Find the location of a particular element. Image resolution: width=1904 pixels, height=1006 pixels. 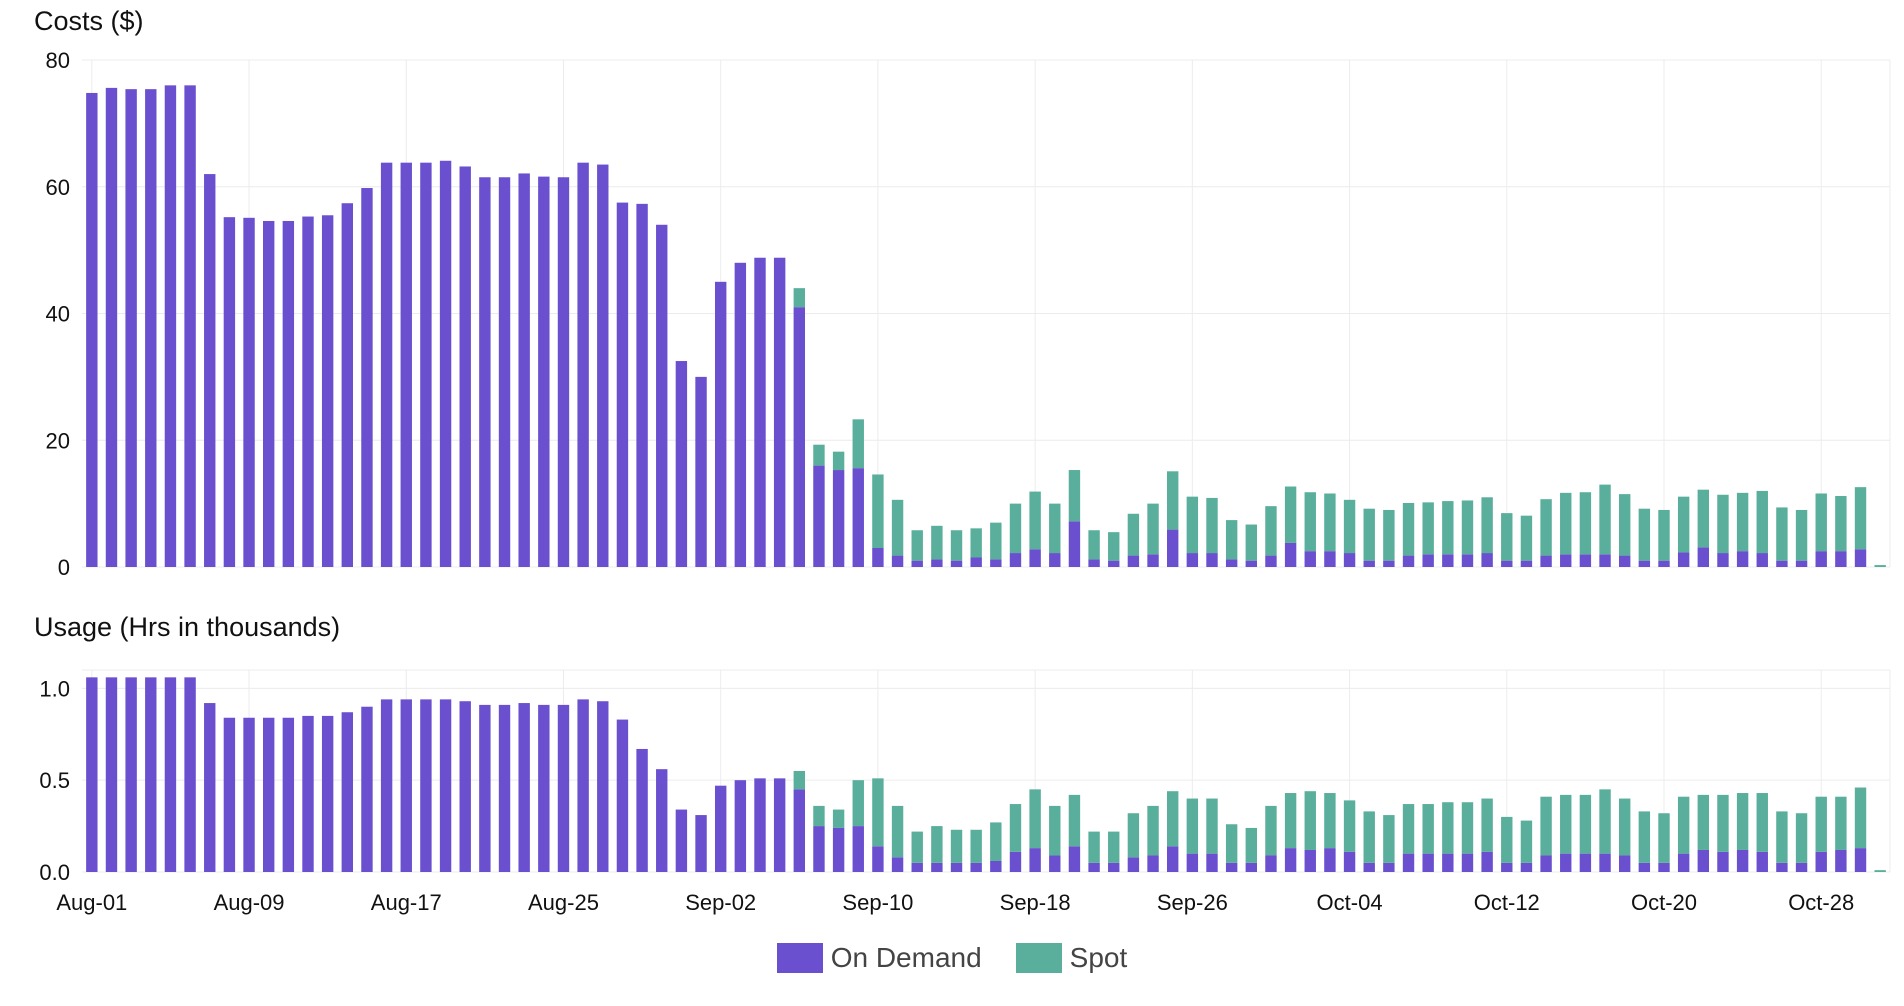

legend-item-on-demand: On Demand is located at coordinates (879, 958).